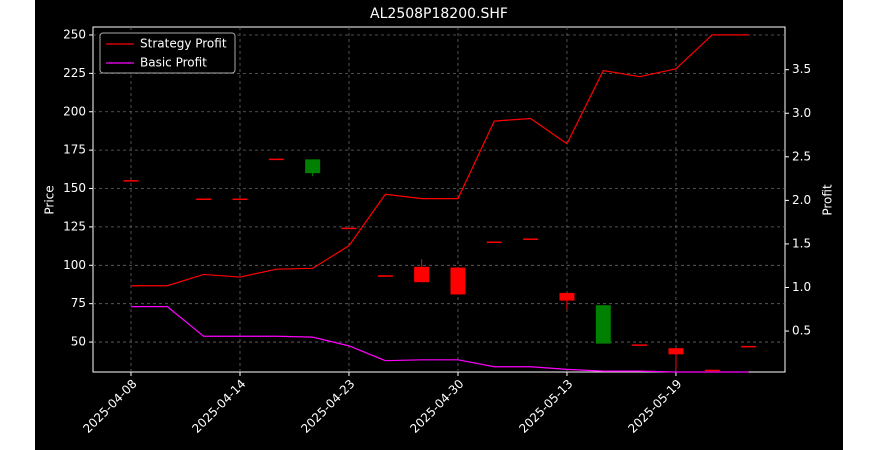  What do you see at coordinates (828, 200) in the screenshot?
I see `y2-axis-label: Profit` at bounding box center [828, 200].